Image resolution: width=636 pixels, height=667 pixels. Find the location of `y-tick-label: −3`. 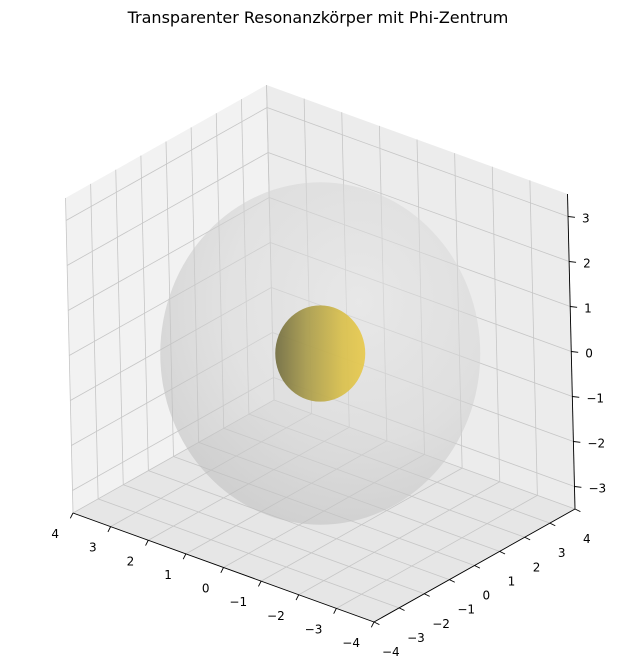

y-tick-label: −3 is located at coordinates (416, 638).